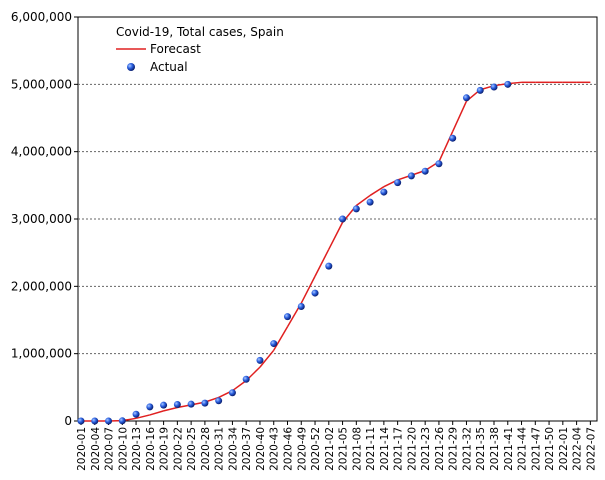 This screenshot has height=480, width=605. Describe the element at coordinates (178, 449) in the screenshot. I see `x-tick-label: 2020-22` at that location.